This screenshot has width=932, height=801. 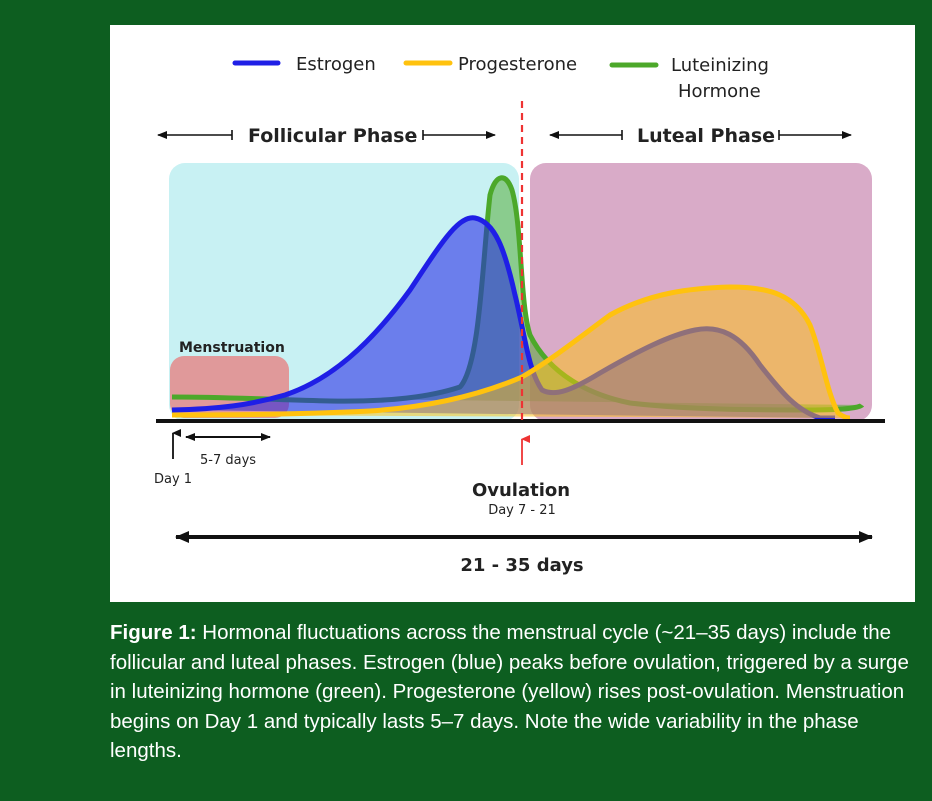 What do you see at coordinates (720, 65) in the screenshot?
I see `legend-lh-label-line1: Luteinizing` at bounding box center [720, 65].